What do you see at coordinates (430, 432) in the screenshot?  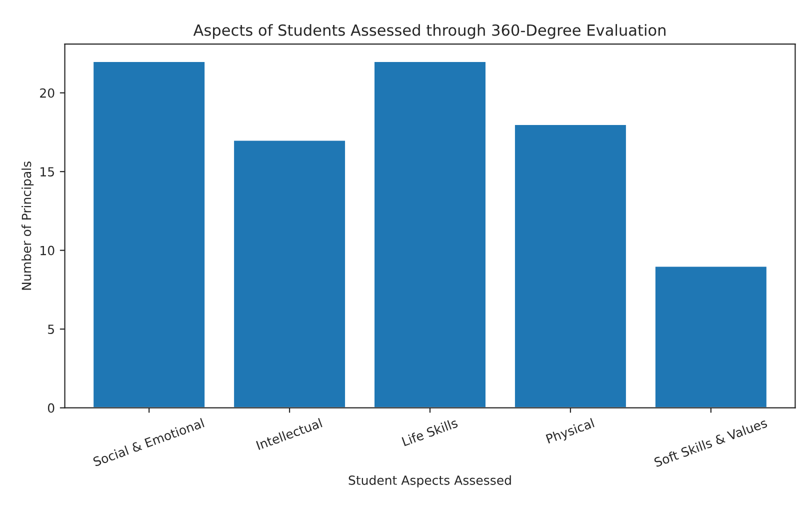 I see `x-tick-label: Life Skills` at bounding box center [430, 432].